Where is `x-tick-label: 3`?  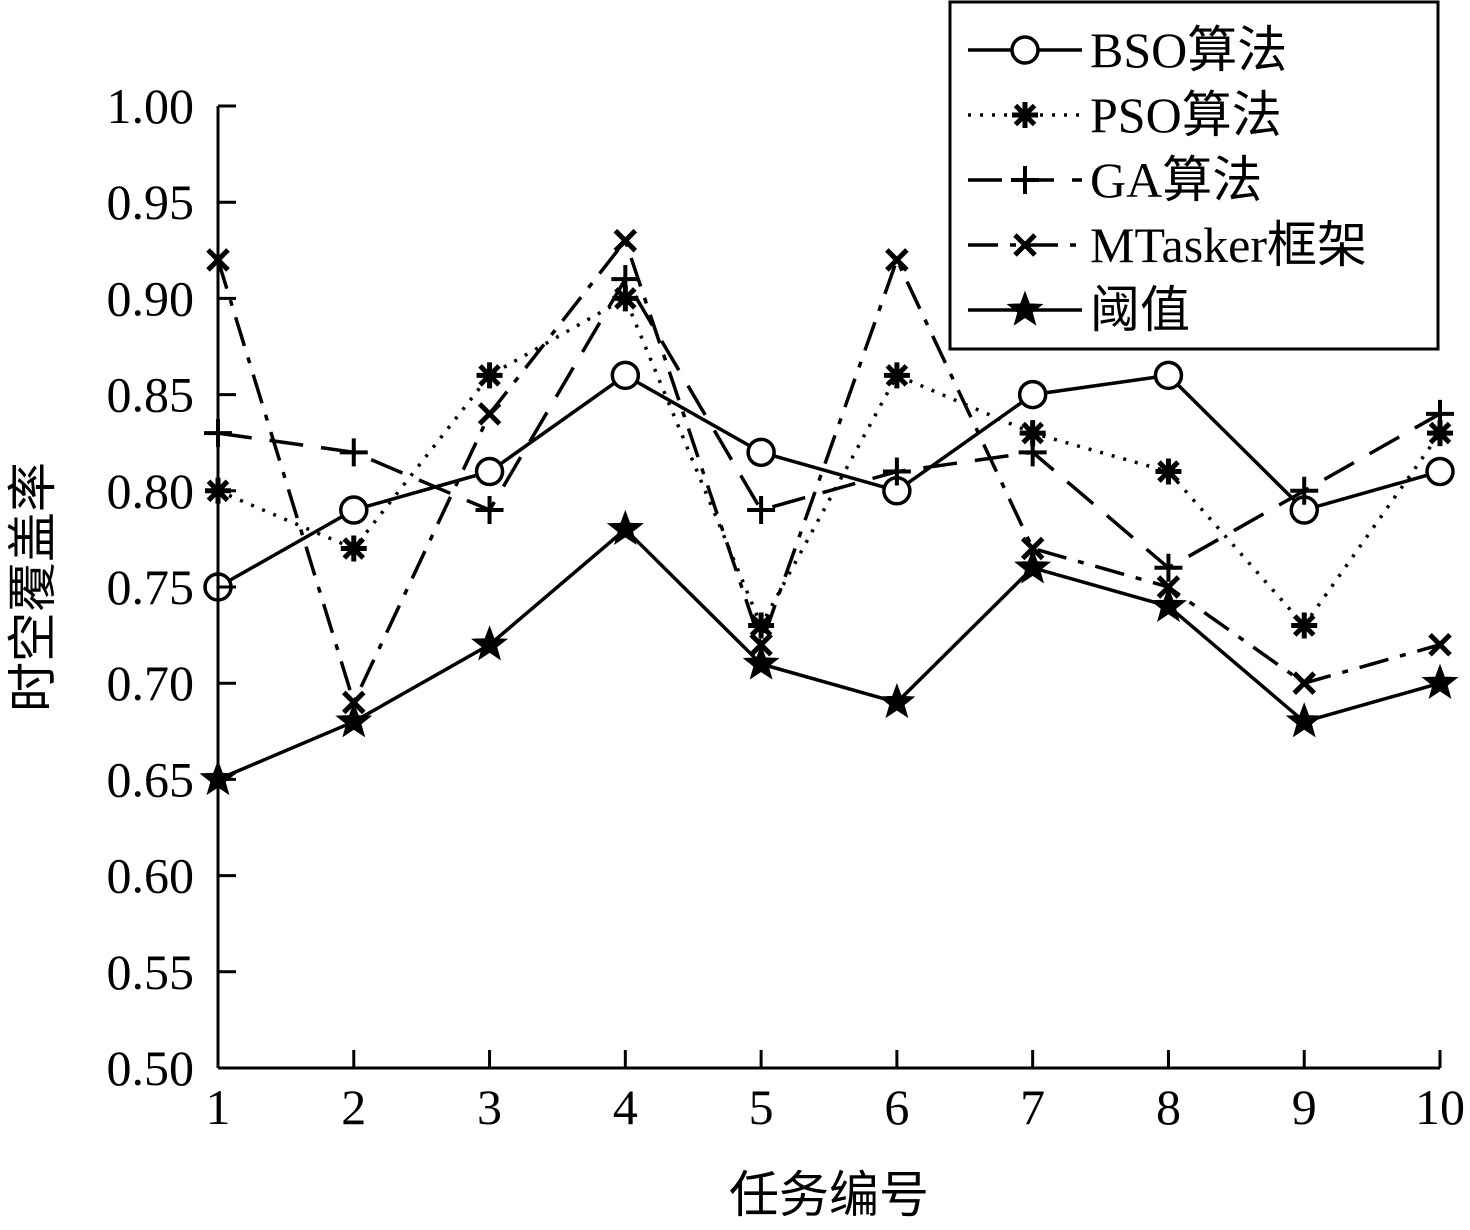
x-tick-label: 3 is located at coordinates (489, 1107).